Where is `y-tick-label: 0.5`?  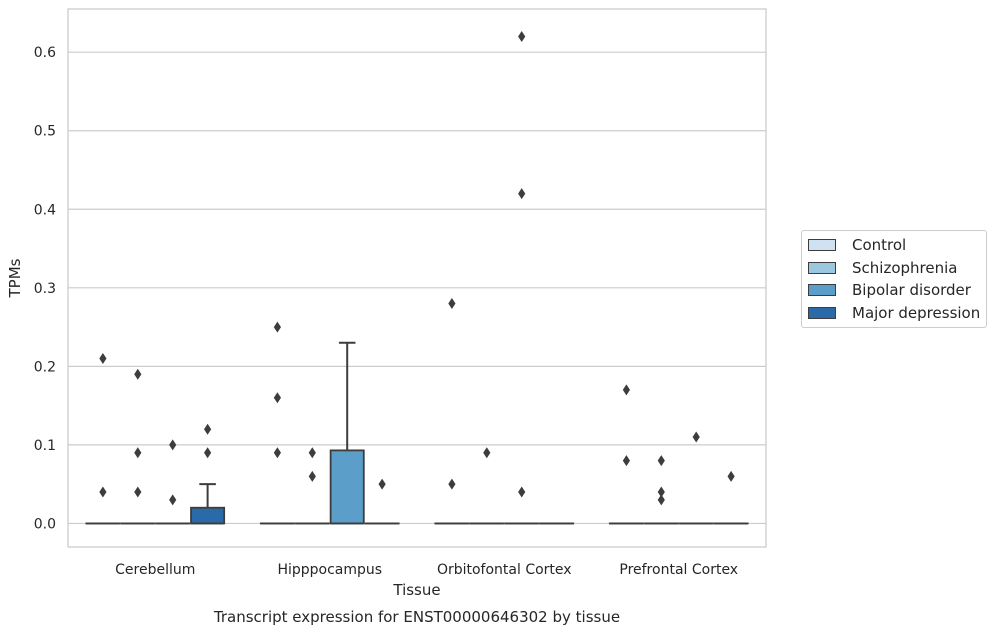
y-tick-label: 0.5 is located at coordinates (45, 132).